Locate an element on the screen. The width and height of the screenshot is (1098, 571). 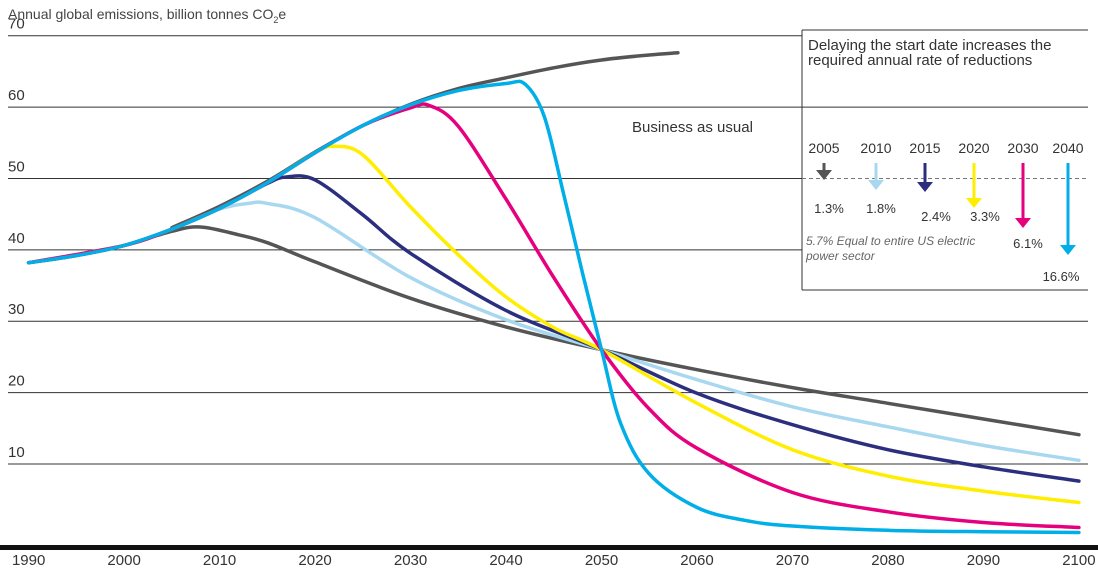
y-axis: 10 20 30 40 50 60 70 is located at coordinates (16, 238).